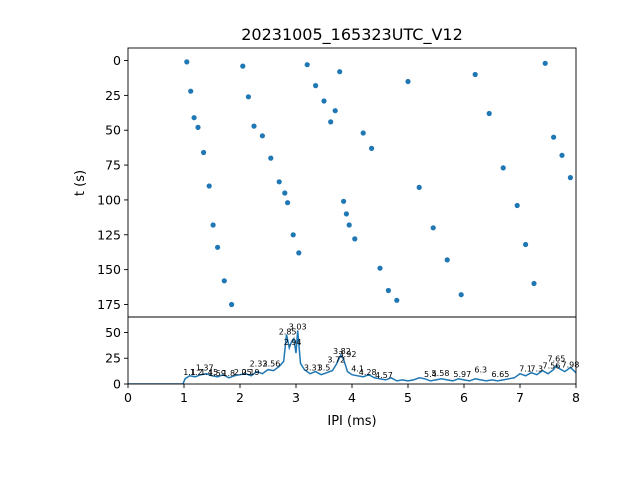 Image resolution: width=640 pixels, height=480 pixels. What do you see at coordinates (189, 372) in the screenshot?
I see `peak-label: 1.1` at bounding box center [189, 372].